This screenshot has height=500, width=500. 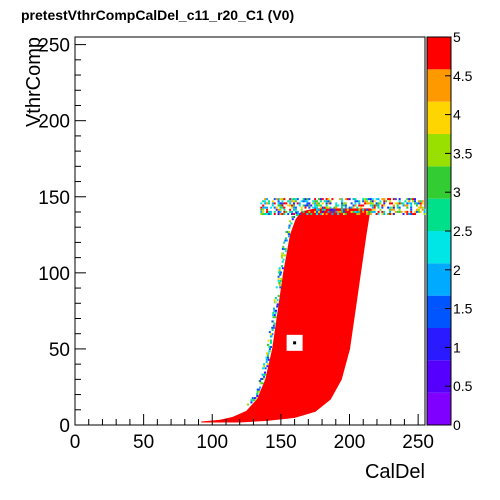 I want to click on x-tick-label: 150, so click(x=281, y=442).